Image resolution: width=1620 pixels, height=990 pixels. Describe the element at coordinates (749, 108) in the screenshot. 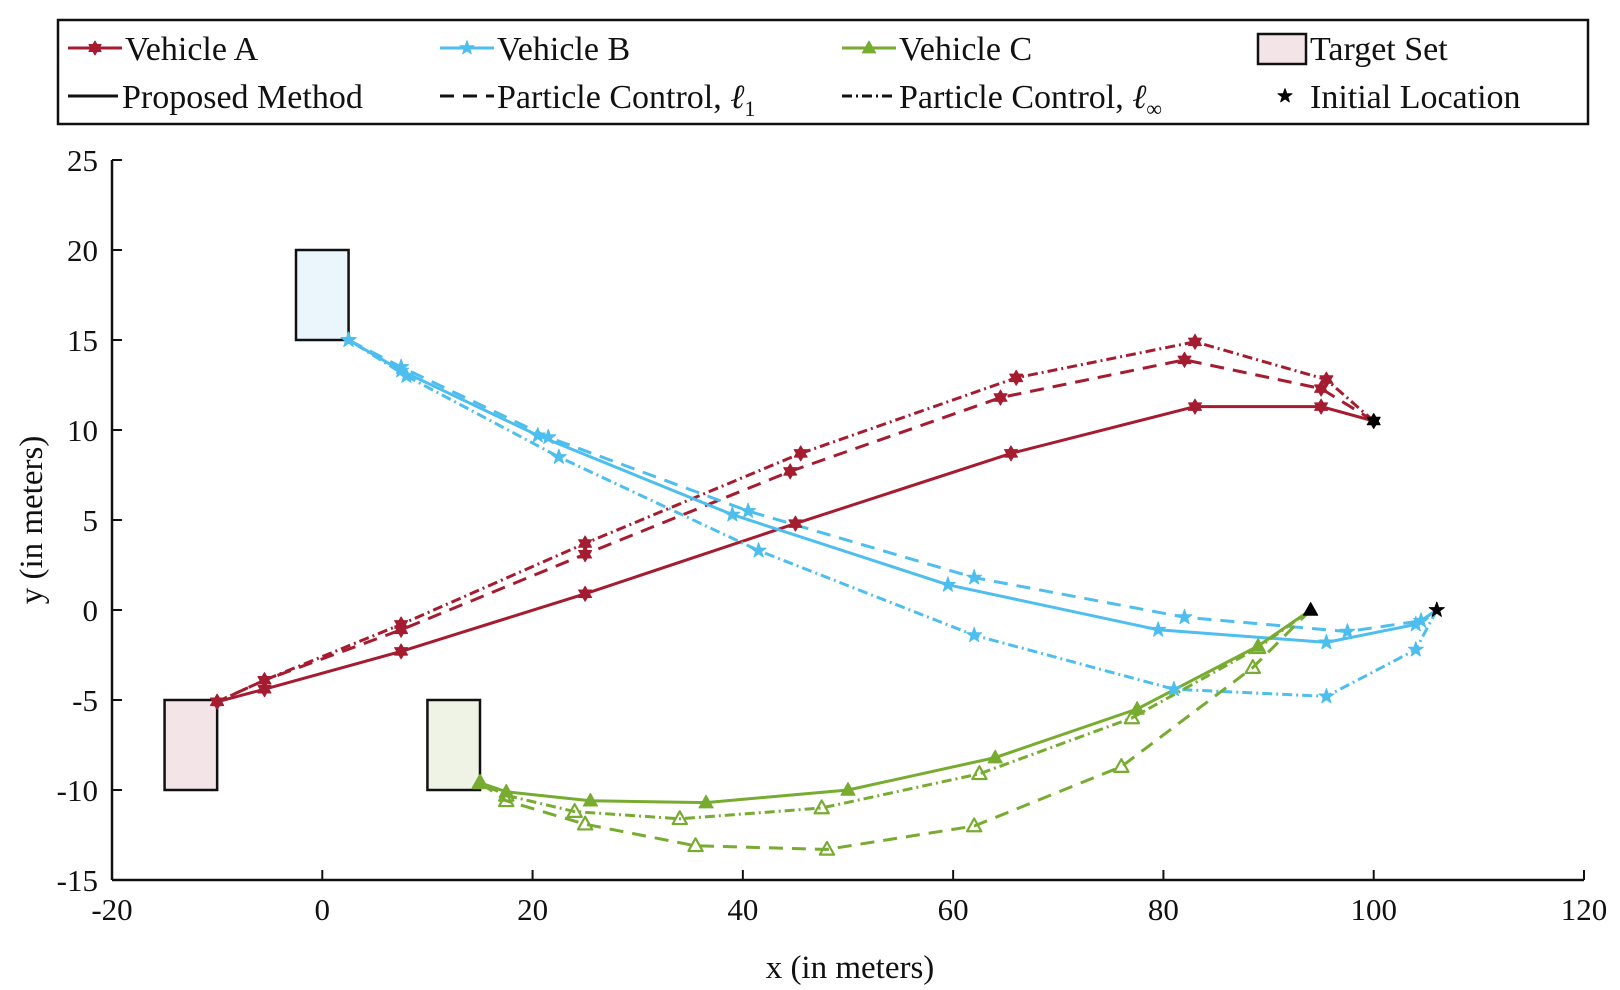

I see `legend-label-particle-l1-sub: 1` at that location.